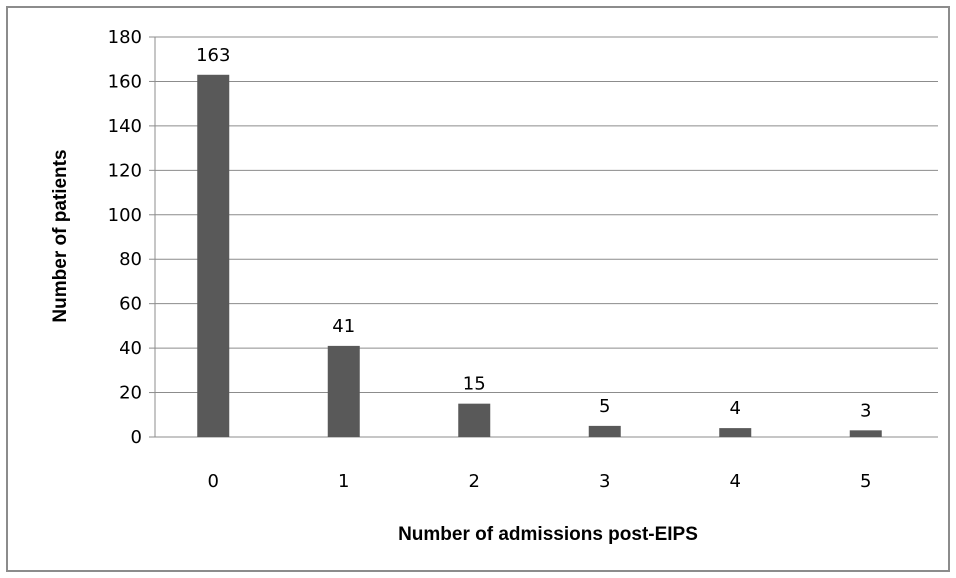 The image size is (956, 578). What do you see at coordinates (865, 481) in the screenshot?
I see `x-tick-label: 5` at bounding box center [865, 481].